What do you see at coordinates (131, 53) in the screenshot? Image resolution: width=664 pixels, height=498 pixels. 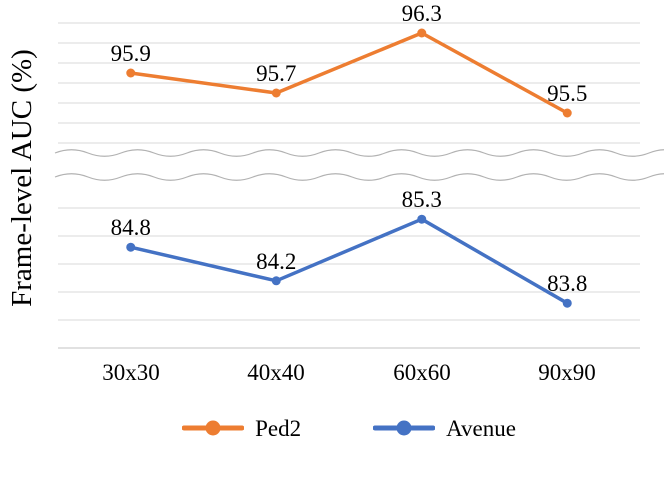 I see `data-label-ped2: 95.9` at bounding box center [131, 53].